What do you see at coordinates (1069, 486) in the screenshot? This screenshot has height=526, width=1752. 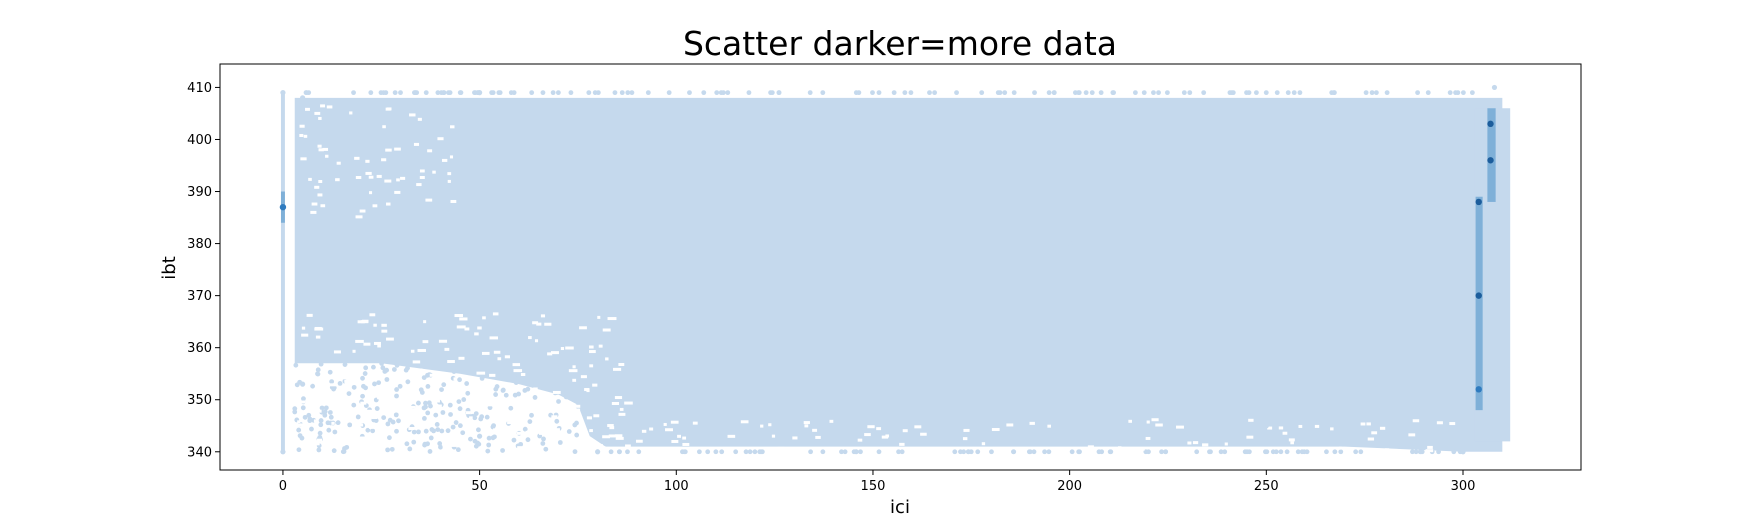 I see `x-tick-label: 200` at bounding box center [1069, 486].